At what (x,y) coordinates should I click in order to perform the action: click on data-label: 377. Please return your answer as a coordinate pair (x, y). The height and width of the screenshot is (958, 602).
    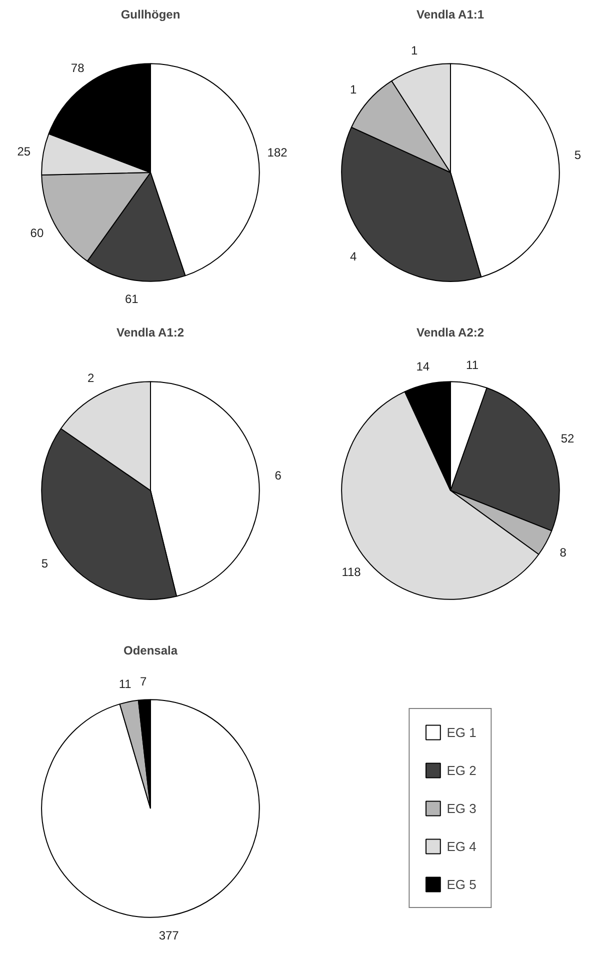
    Looking at the image, I should click on (169, 935).